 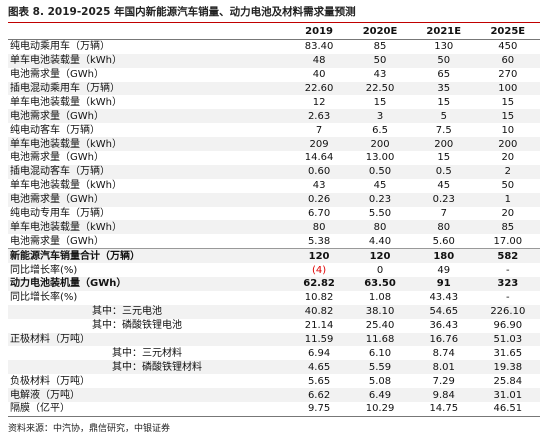 What do you see at coordinates (274, 75) in the screenshot?
I see `table-row: 电池需求量（GWh） 40 43 65 270` at bounding box center [274, 75].